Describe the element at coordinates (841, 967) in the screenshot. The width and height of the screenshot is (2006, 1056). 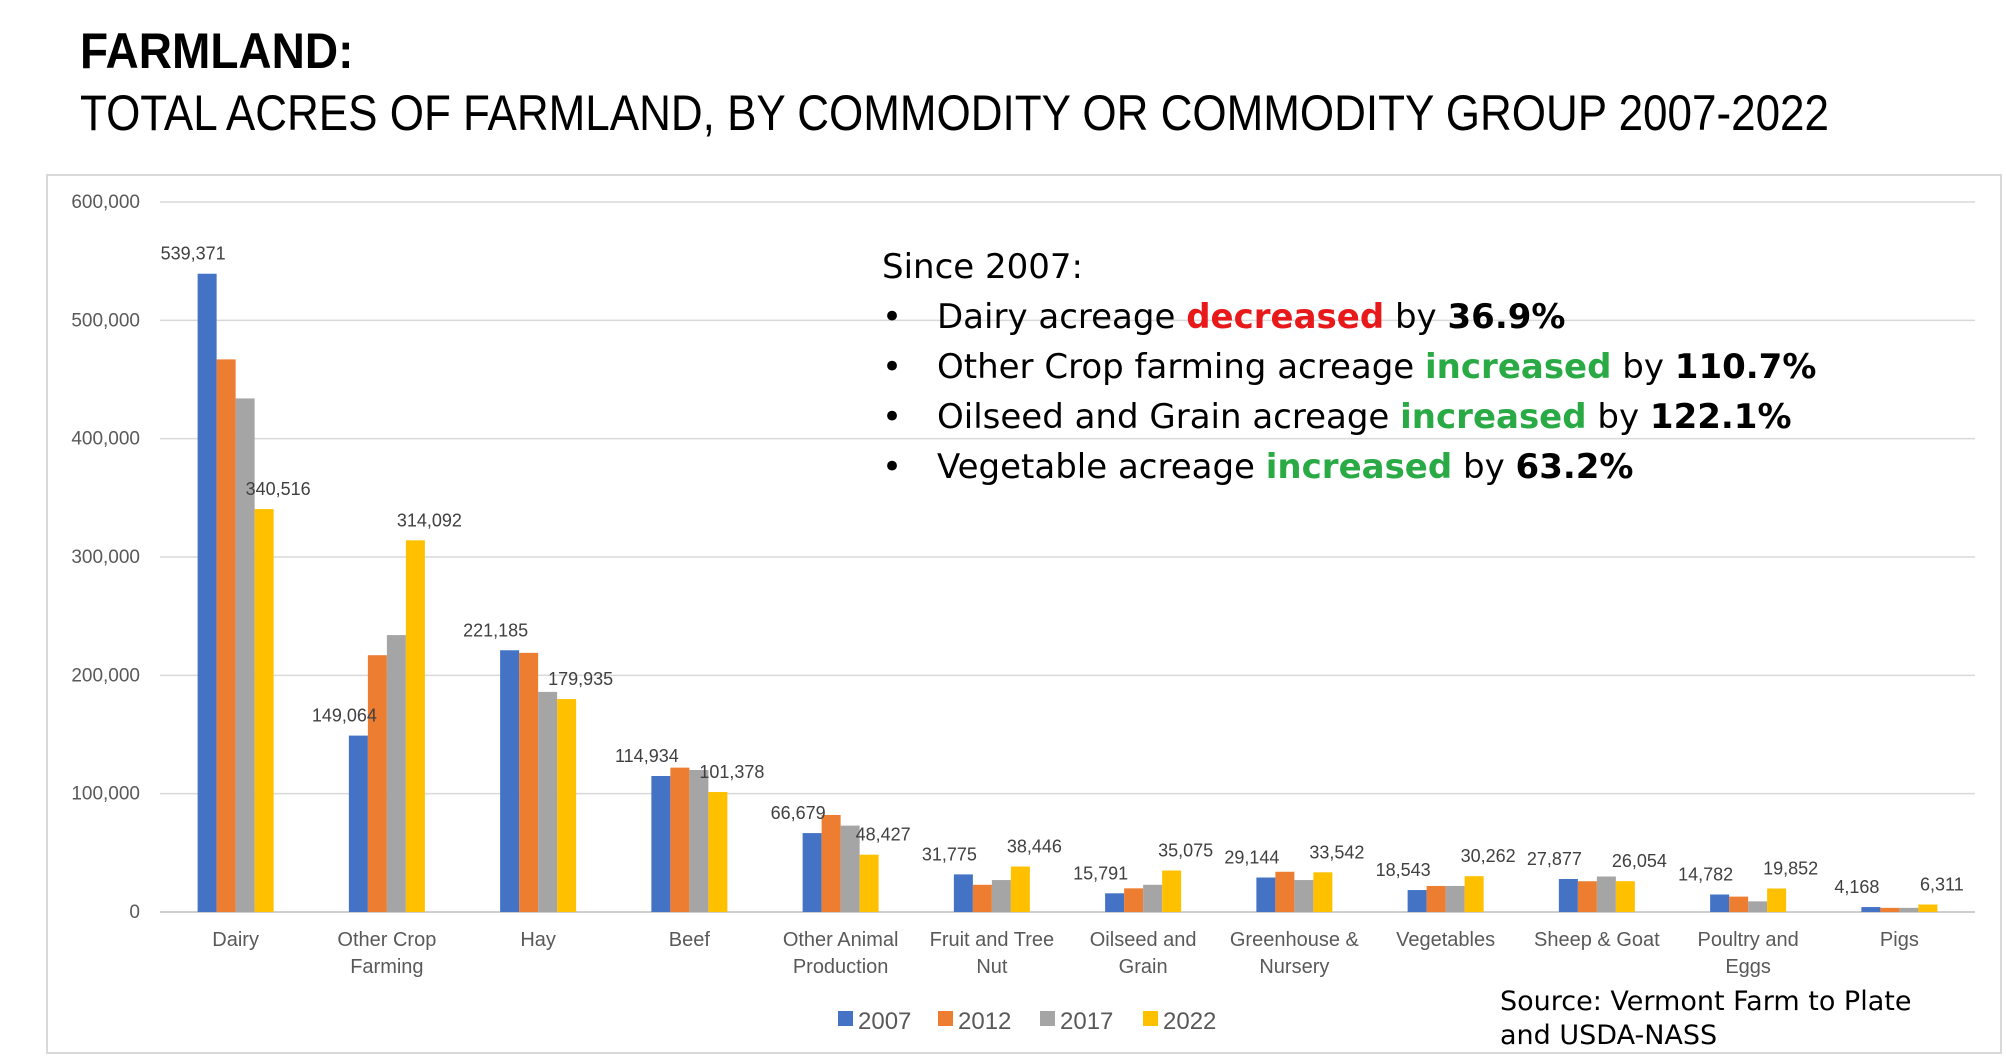
I see `x-category-label: Production` at that location.